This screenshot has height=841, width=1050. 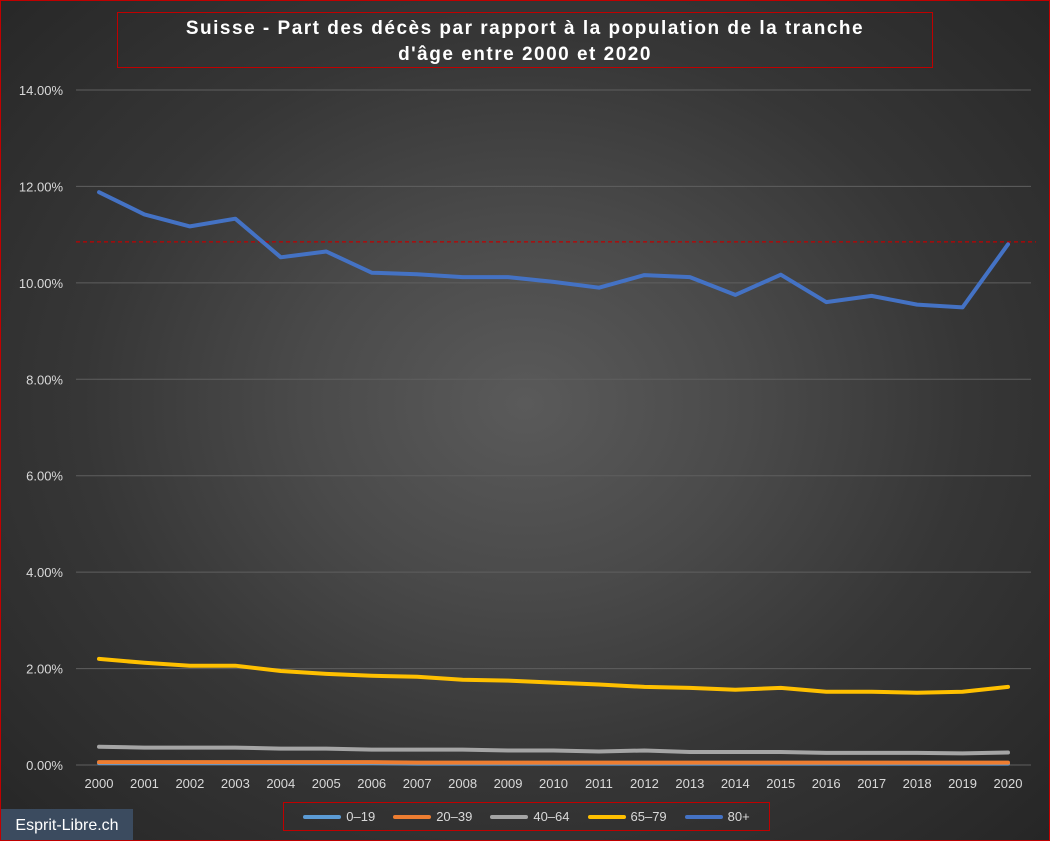 What do you see at coordinates (648, 816) in the screenshot?
I see `legend-label: 65–79` at bounding box center [648, 816].